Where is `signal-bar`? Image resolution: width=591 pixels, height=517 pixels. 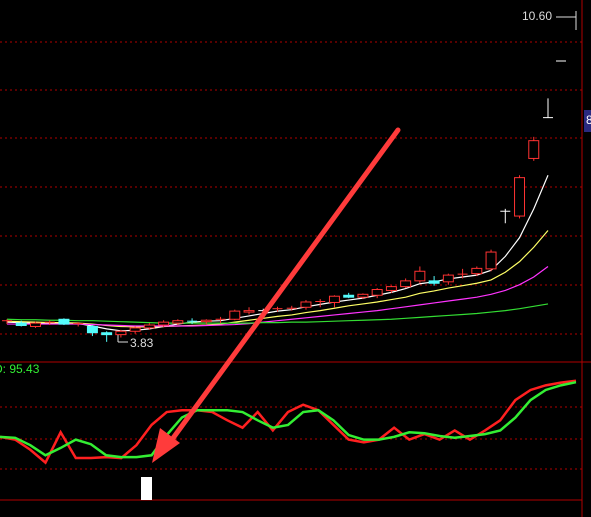
signal-bar is located at coordinates (146, 488).